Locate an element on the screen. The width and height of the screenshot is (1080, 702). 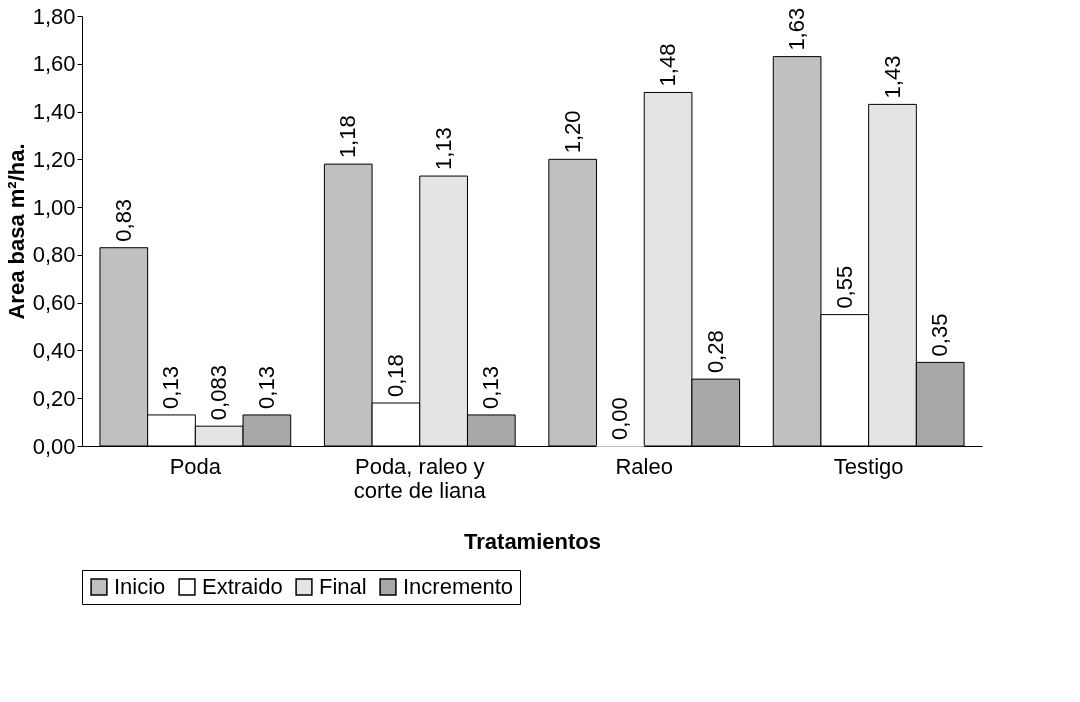
y-tick-label: 0,60 is located at coordinates (54, 303).